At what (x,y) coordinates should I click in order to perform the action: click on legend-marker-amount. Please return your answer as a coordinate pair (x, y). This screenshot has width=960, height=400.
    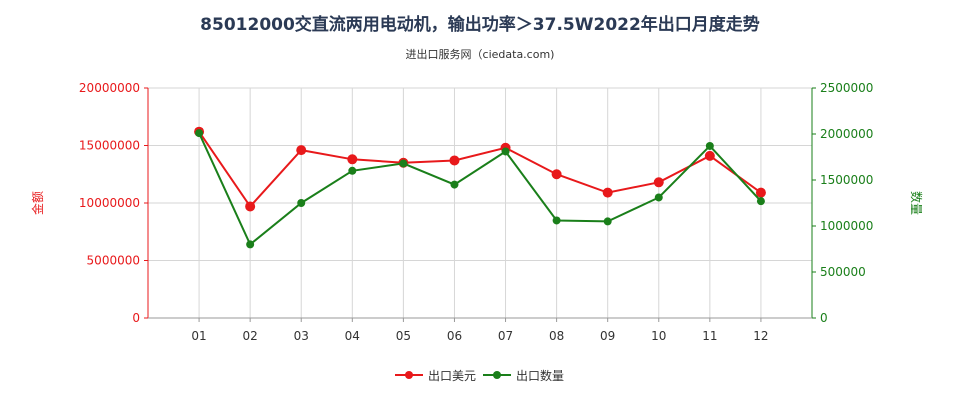
    Looking at the image, I should click on (409, 375).